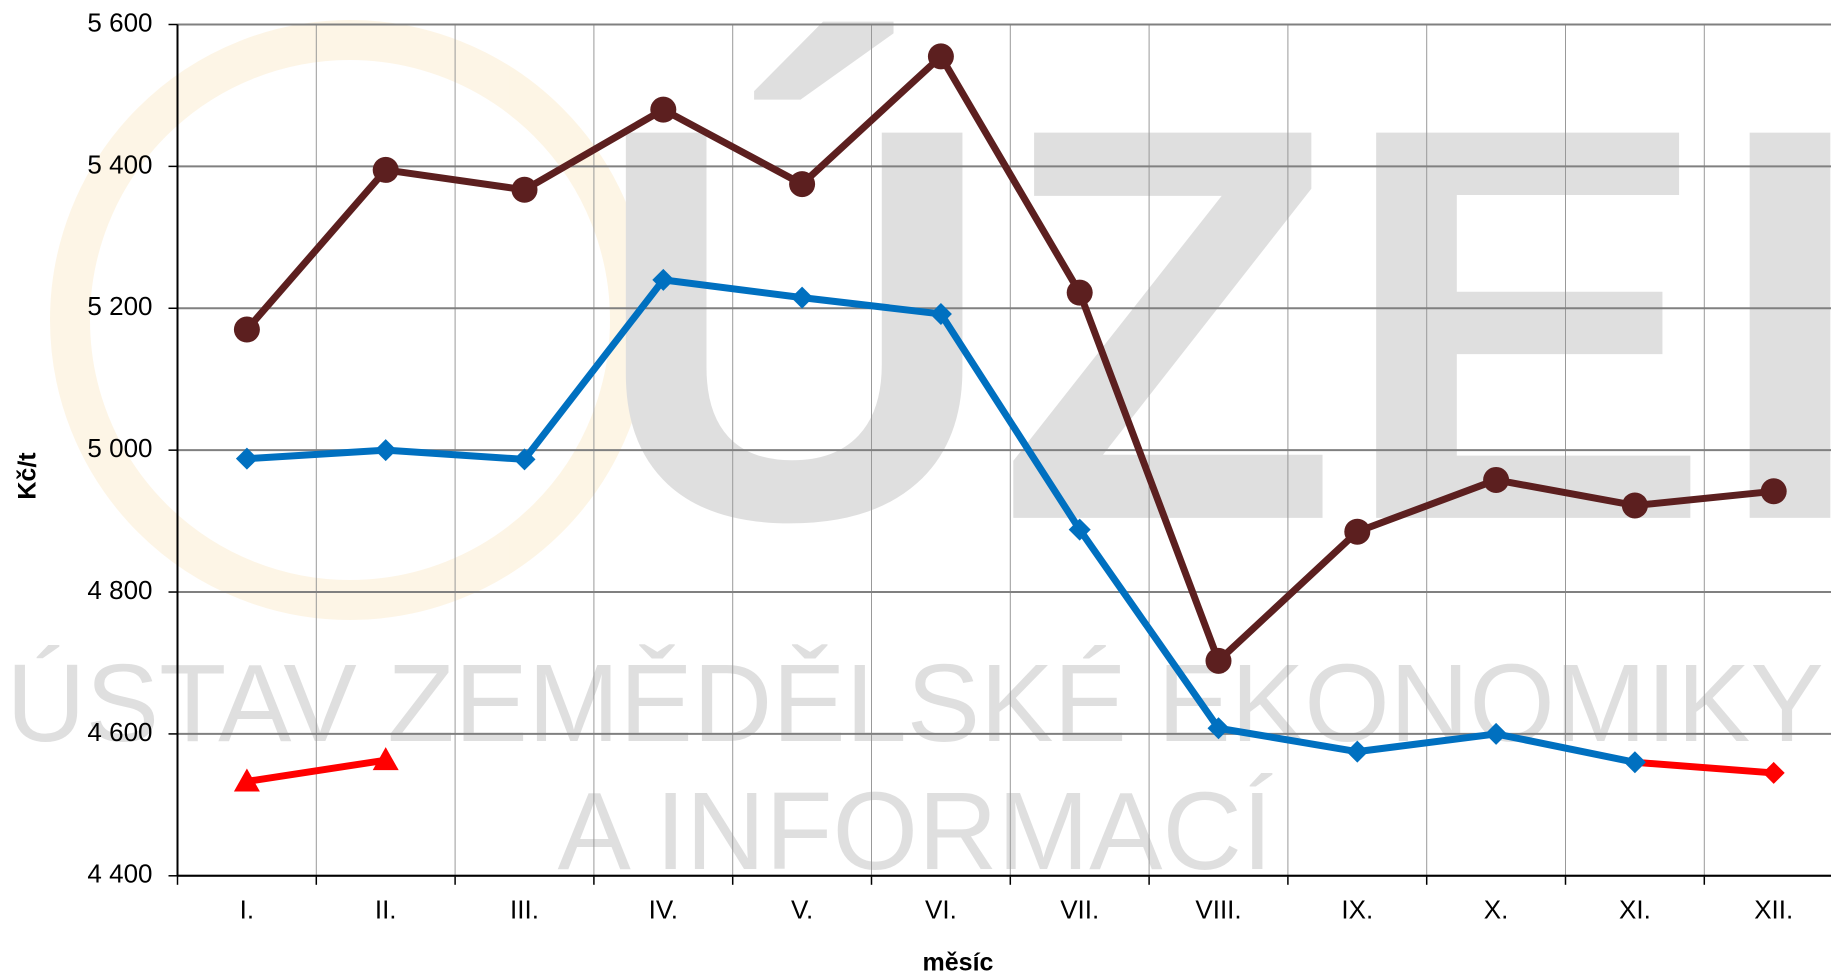  What do you see at coordinates (1496, 910) in the screenshot?
I see `x-tick-label: X.` at bounding box center [1496, 910].